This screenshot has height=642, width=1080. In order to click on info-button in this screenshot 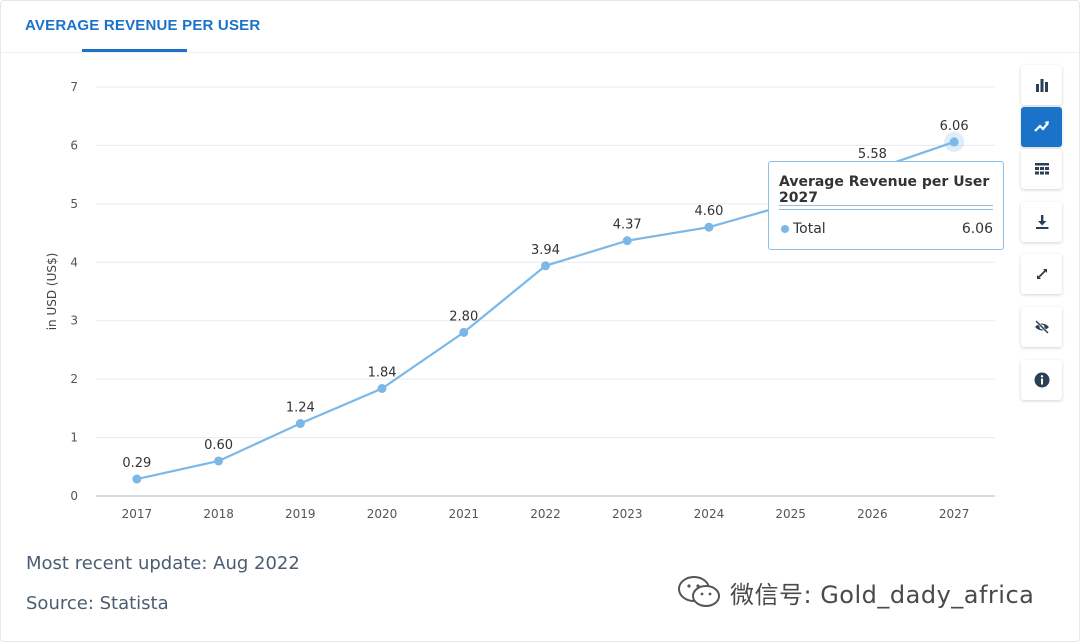, I will do `click(1041, 380)`.